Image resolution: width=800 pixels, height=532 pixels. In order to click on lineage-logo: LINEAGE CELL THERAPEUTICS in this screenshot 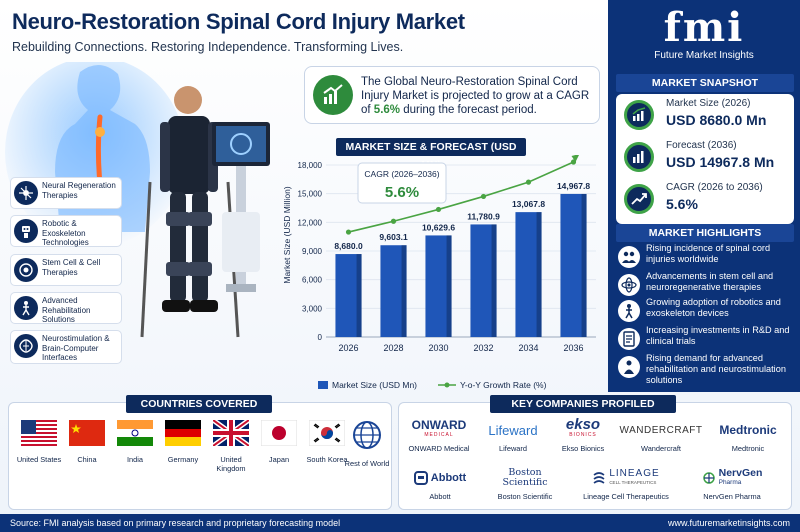, I will do `click(626, 478)`.